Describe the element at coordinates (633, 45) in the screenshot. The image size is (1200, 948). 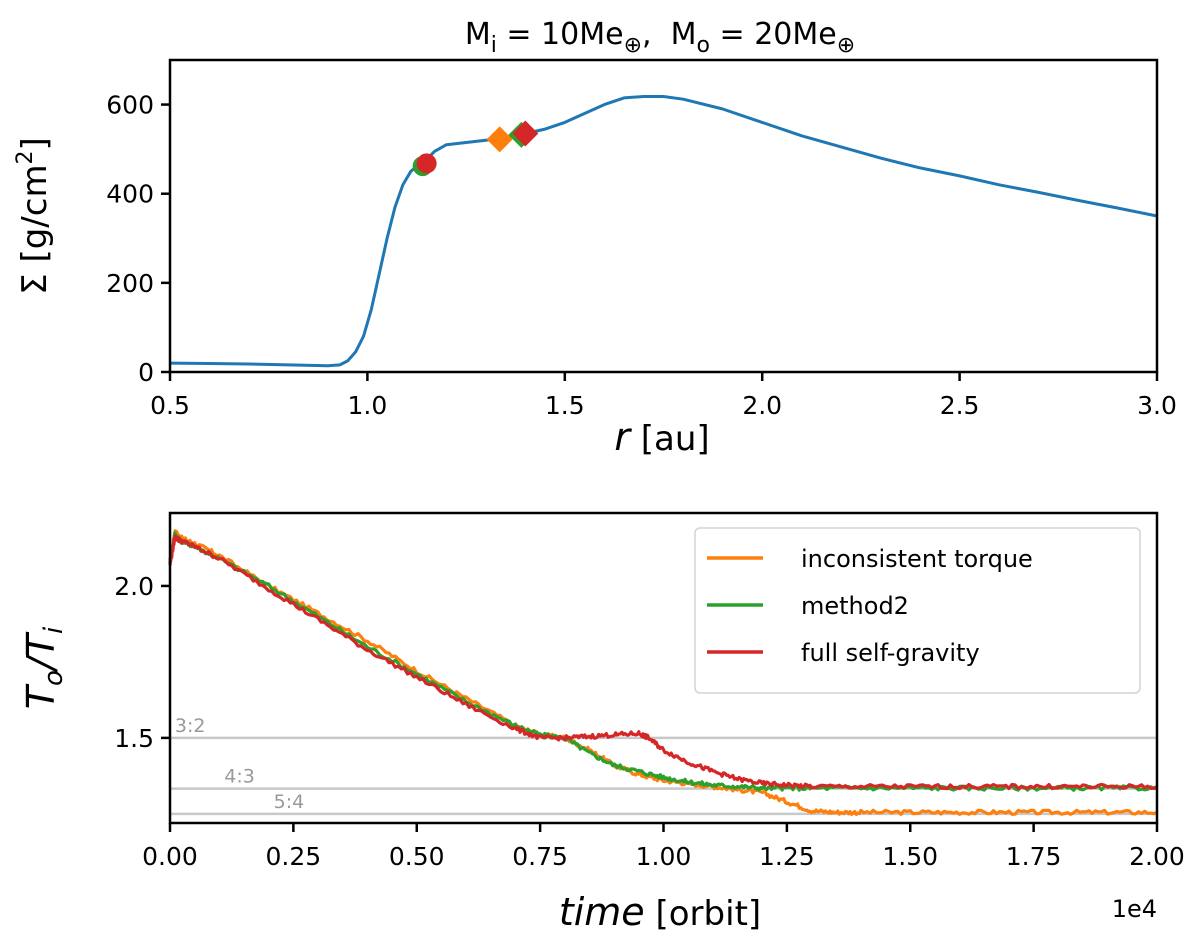
I see `title-earth-symbol-1: ⊕` at that location.